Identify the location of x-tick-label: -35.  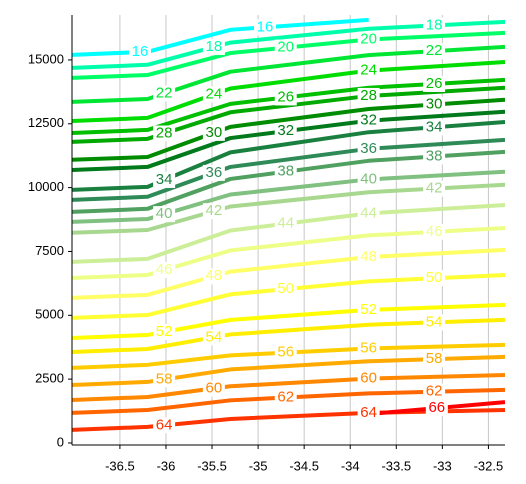
(258, 465).